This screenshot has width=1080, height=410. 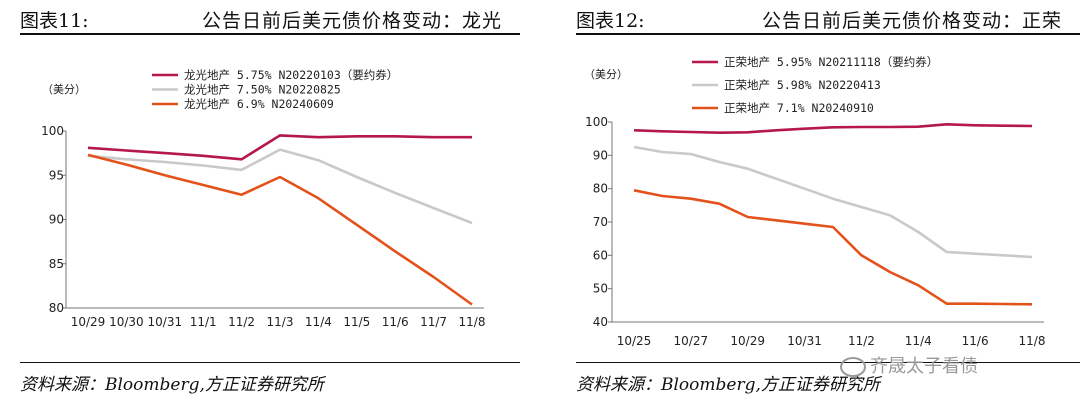 What do you see at coordinates (853, 367) in the screenshot?
I see `wechat-icon` at bounding box center [853, 367].